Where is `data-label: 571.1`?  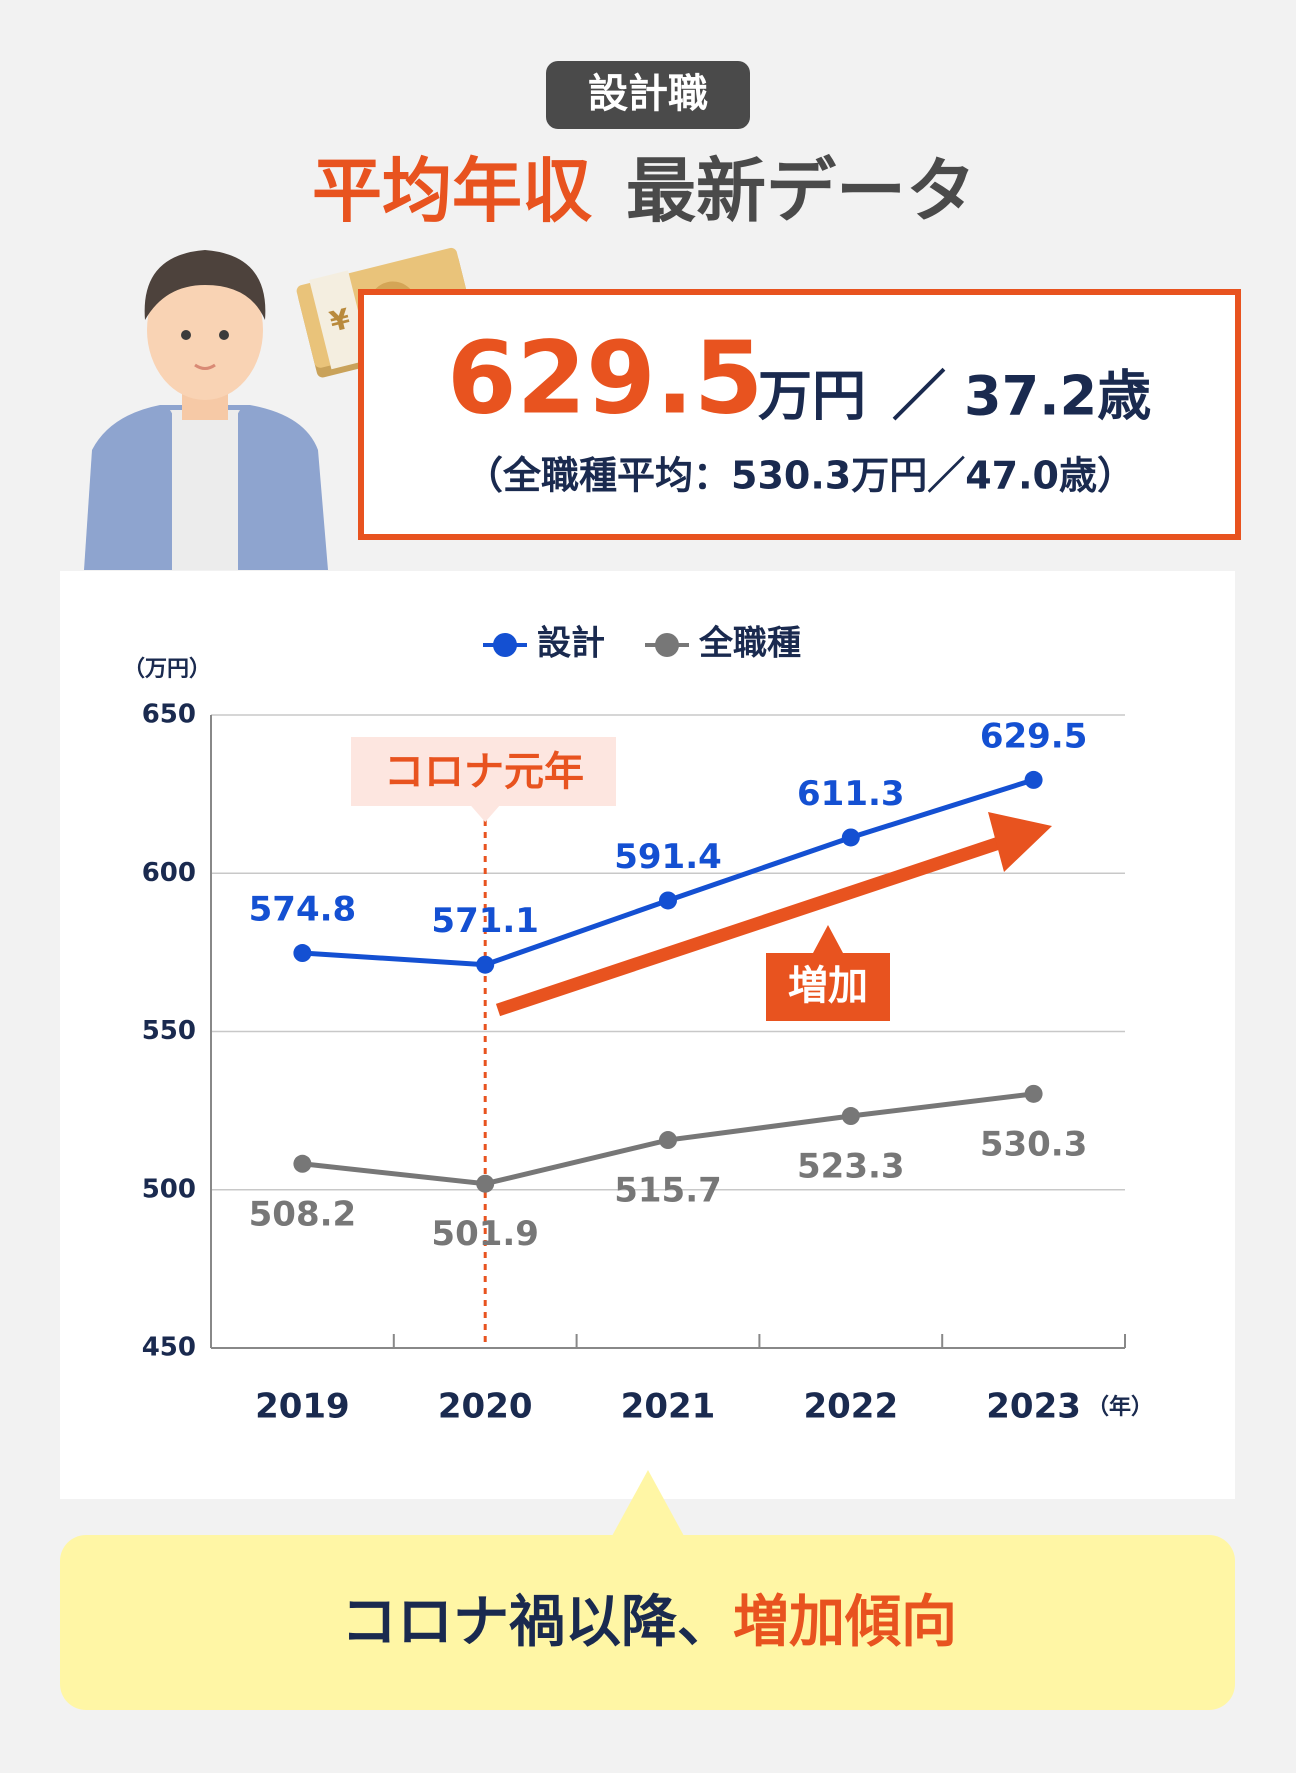 data-label: 571.1 is located at coordinates (485, 921).